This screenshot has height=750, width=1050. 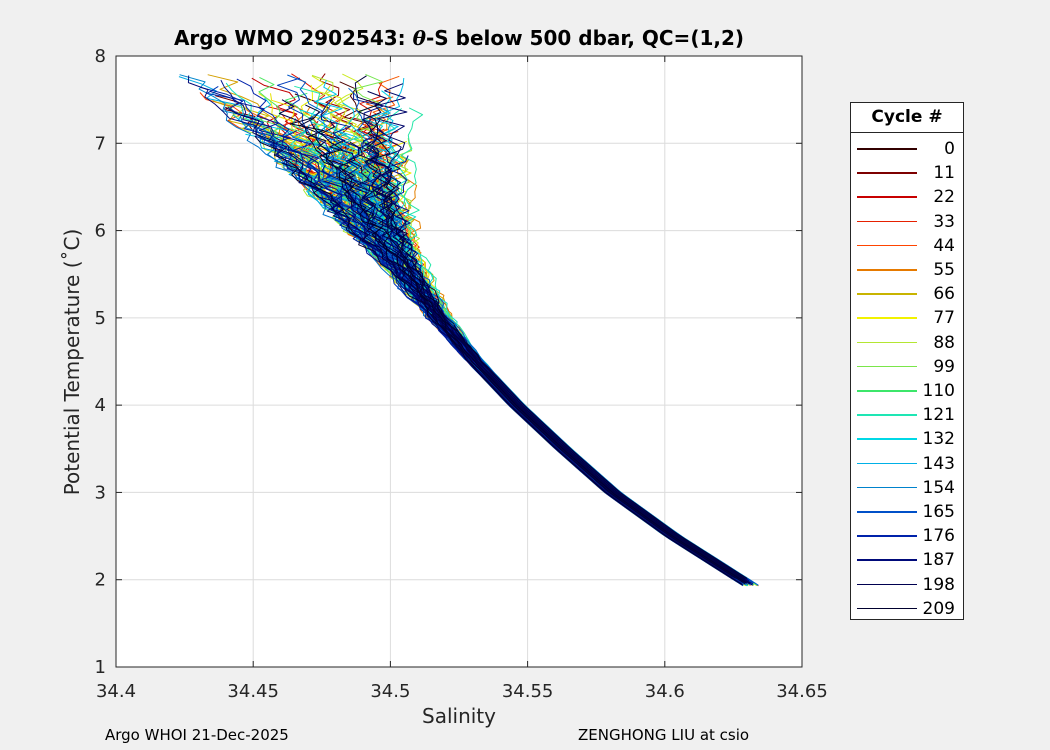 I want to click on legend-item: 198, so click(x=907, y=585).